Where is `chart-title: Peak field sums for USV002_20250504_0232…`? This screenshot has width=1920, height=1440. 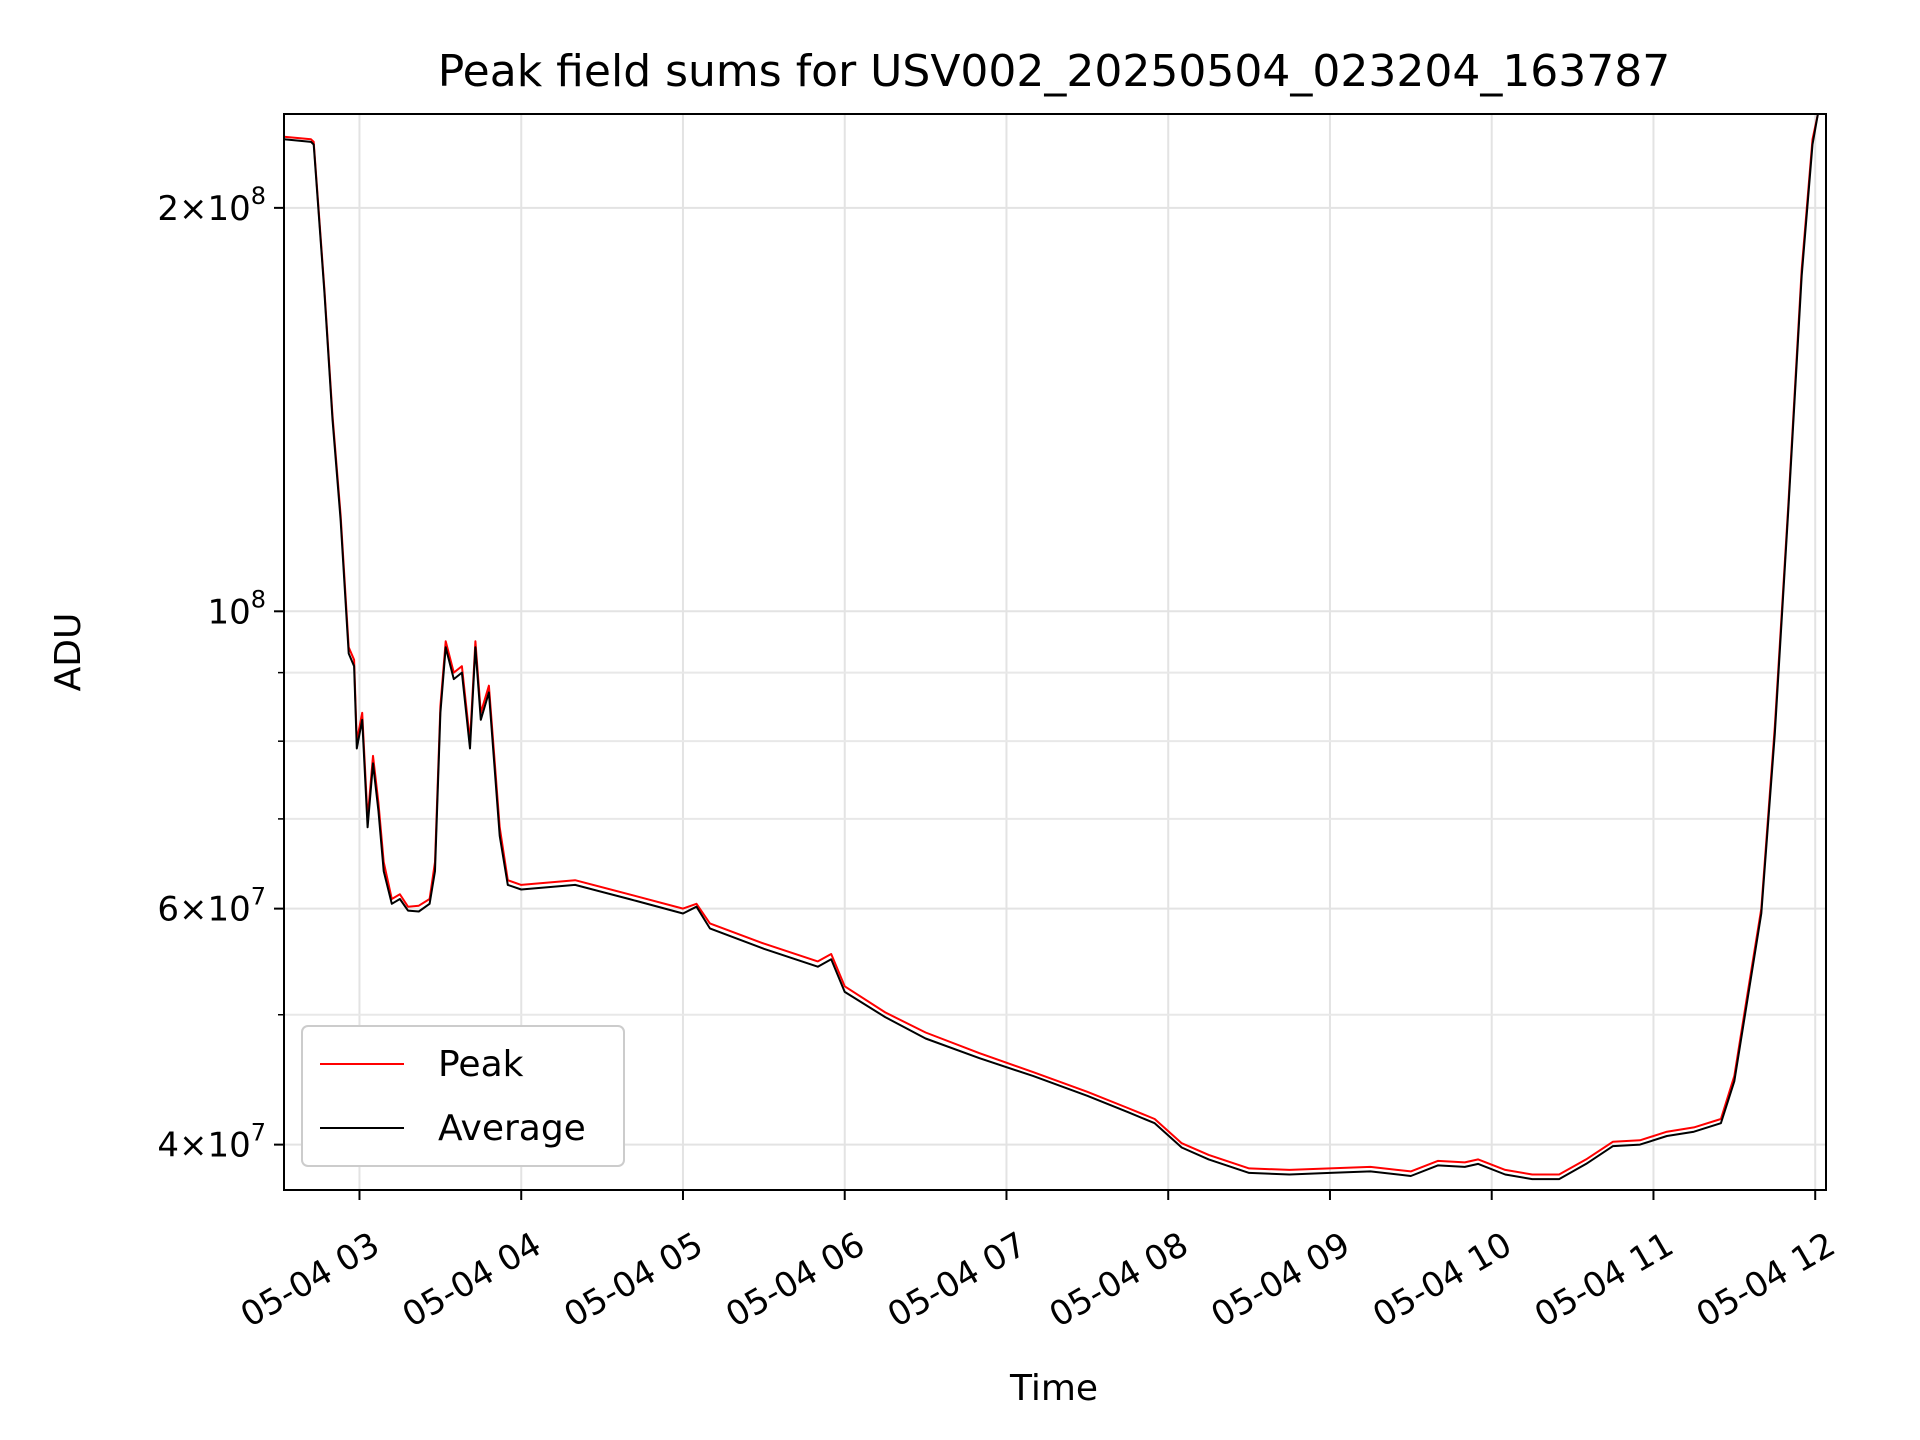
chart-title: Peak field sums for USV002_20250504_0232… is located at coordinates (1054, 71).